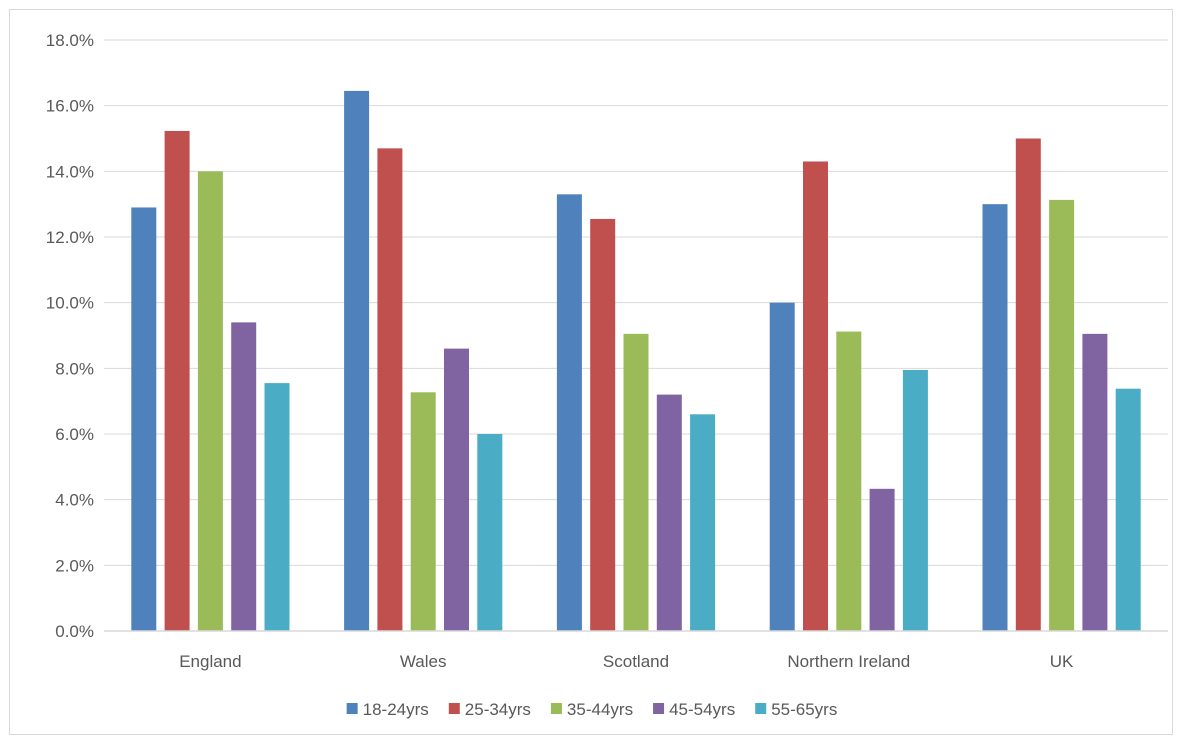 This screenshot has height=744, width=1185. What do you see at coordinates (1028, 384) in the screenshot?
I see `bar-25-34yrs-uk` at bounding box center [1028, 384].